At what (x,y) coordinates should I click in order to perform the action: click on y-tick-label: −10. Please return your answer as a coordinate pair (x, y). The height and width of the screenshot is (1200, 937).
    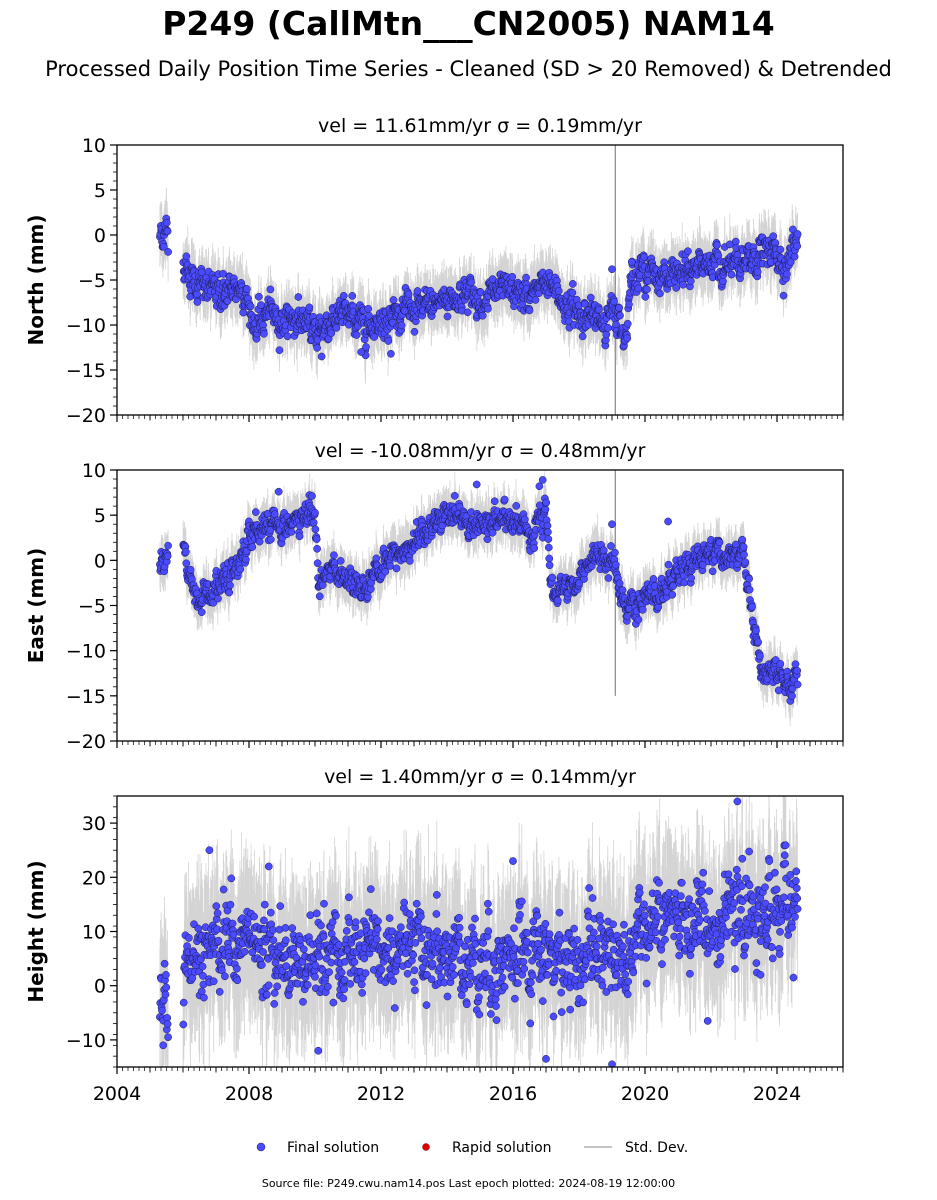
    Looking at the image, I should click on (86, 326).